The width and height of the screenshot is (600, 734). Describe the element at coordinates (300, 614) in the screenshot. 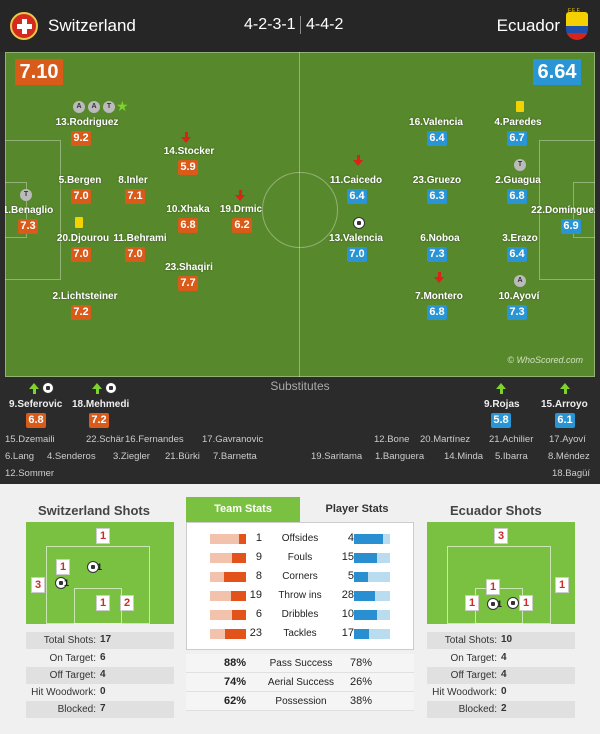

I see `stat-label: Dribbles` at that location.